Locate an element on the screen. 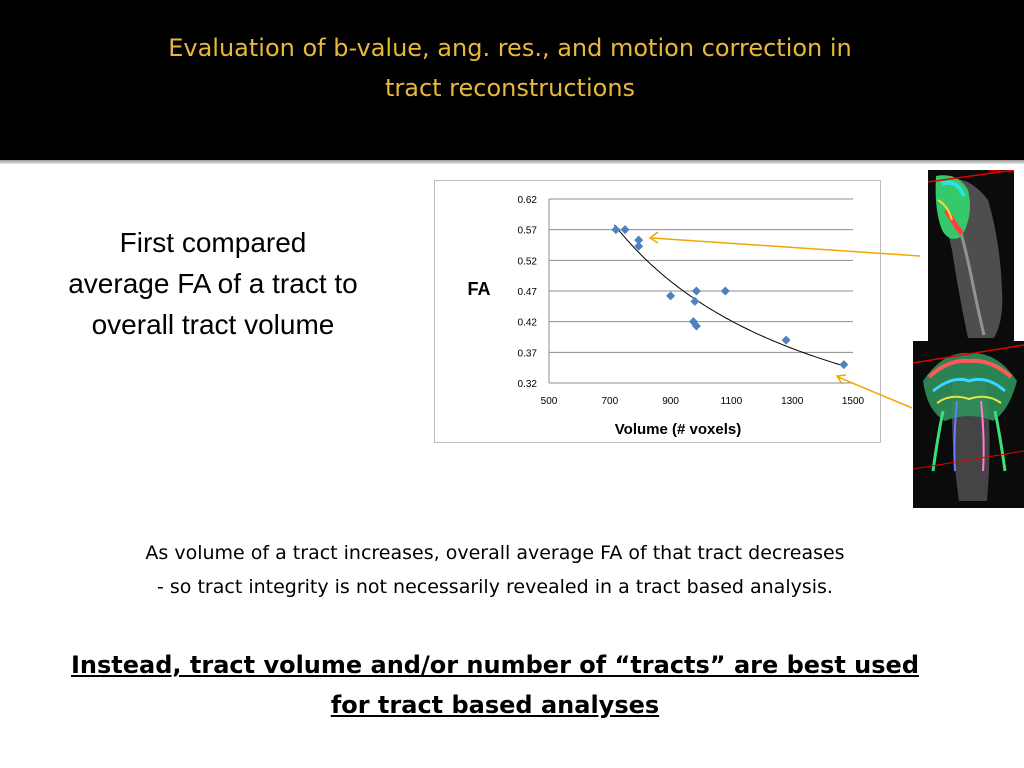 This screenshot has height=768, width=1024. x-tick-label: 1100 is located at coordinates (732, 401).